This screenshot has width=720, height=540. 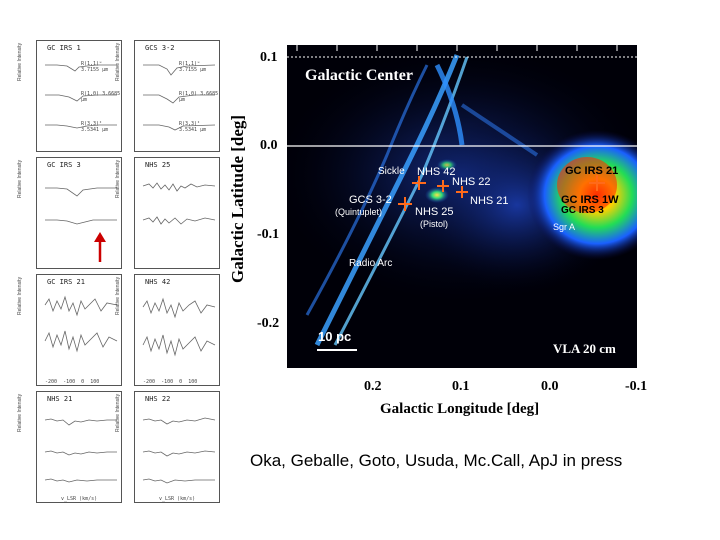 What do you see at coordinates (434, 212) in the screenshot?
I see `label-nhs25: NHS 25` at bounding box center [434, 212].